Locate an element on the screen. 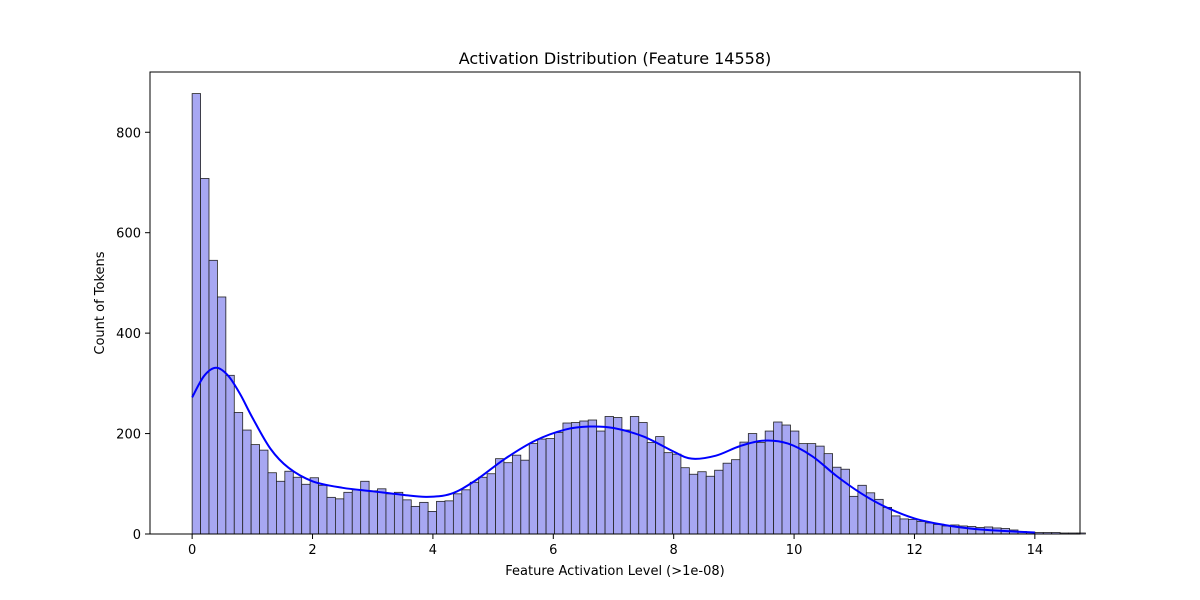 Image resolution: width=1200 pixels, height=600 pixels. x-tick-label: 2 is located at coordinates (312, 550).